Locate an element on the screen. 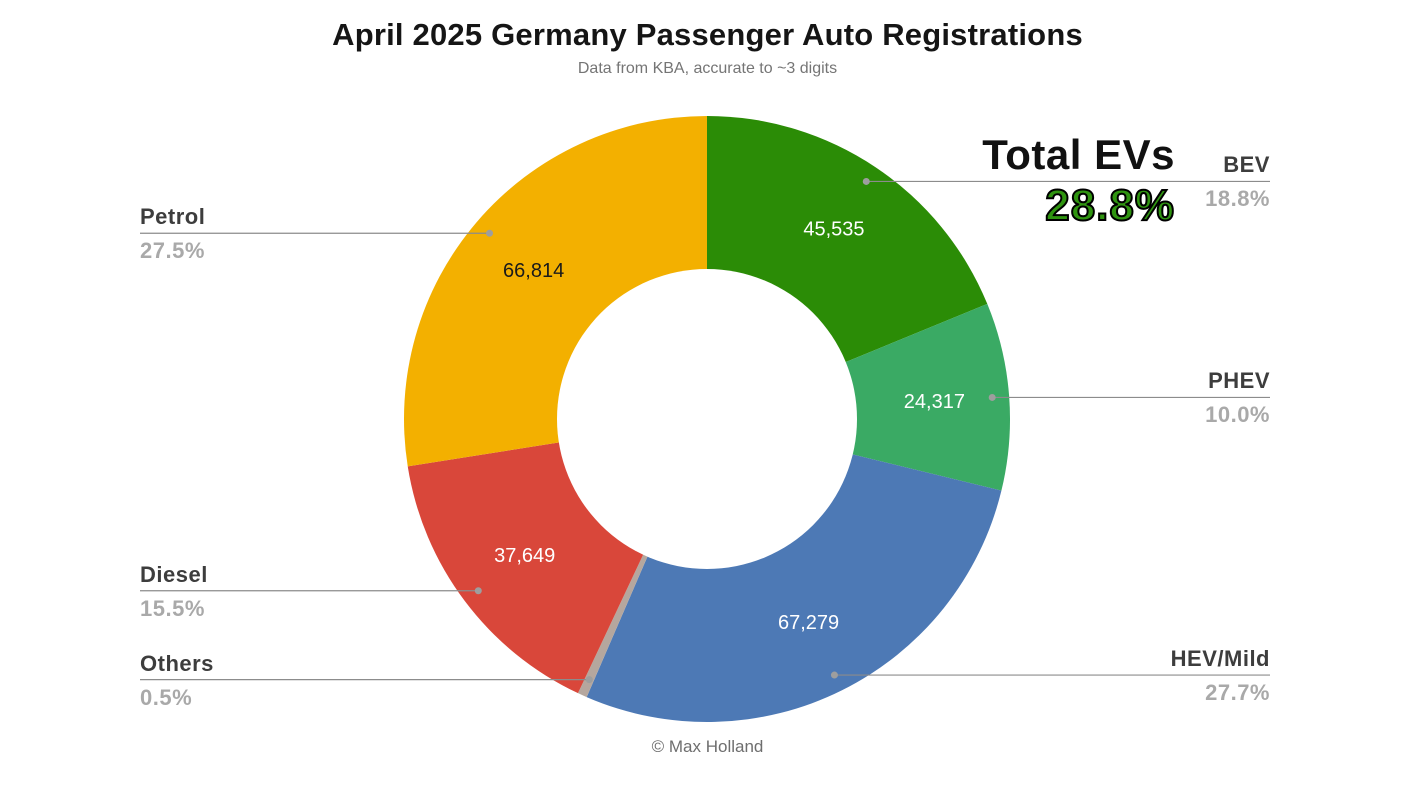  slice-phev is located at coordinates (858, 397).